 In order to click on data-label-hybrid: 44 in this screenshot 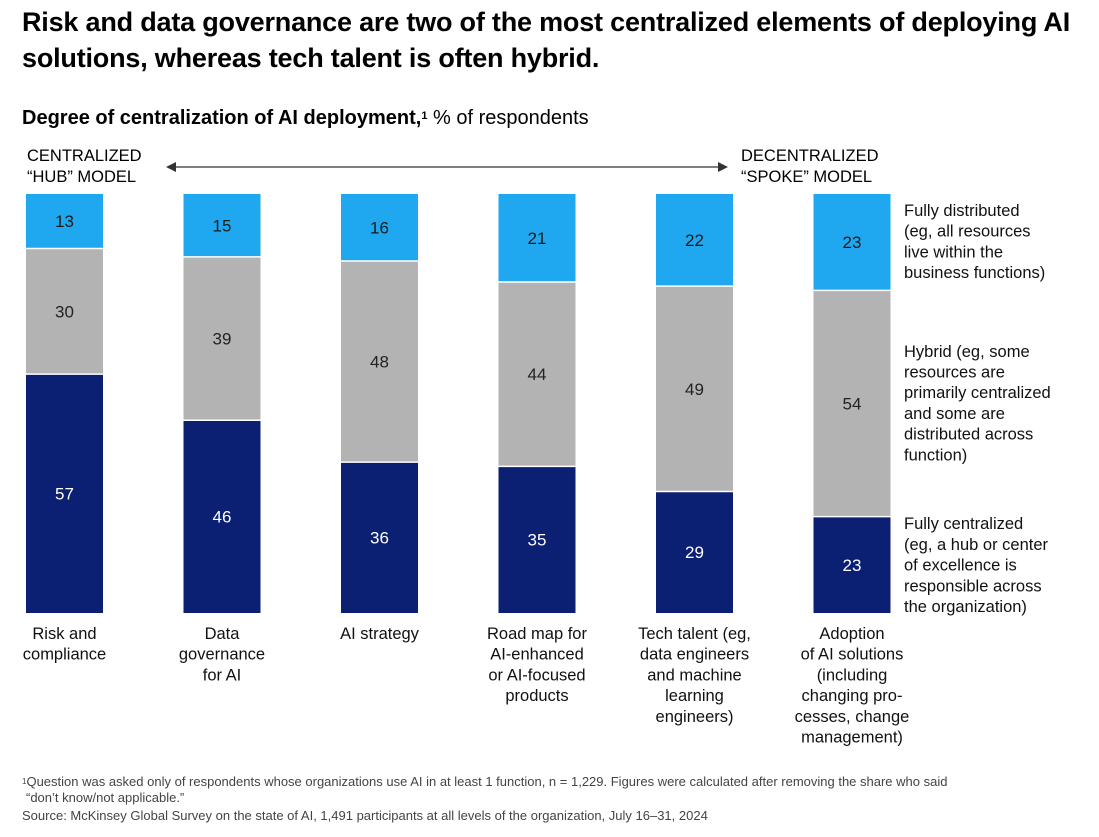, I will do `click(537, 374)`.